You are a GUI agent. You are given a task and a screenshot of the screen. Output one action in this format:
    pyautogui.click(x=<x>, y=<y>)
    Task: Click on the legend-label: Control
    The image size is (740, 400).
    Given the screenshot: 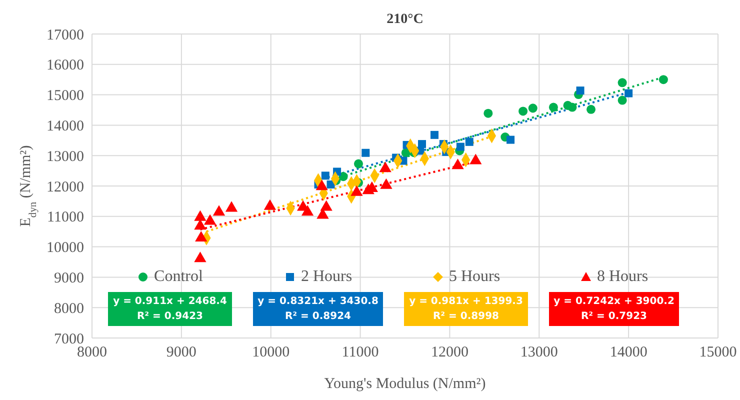 What is the action you would take?
    pyautogui.click(x=178, y=277)
    